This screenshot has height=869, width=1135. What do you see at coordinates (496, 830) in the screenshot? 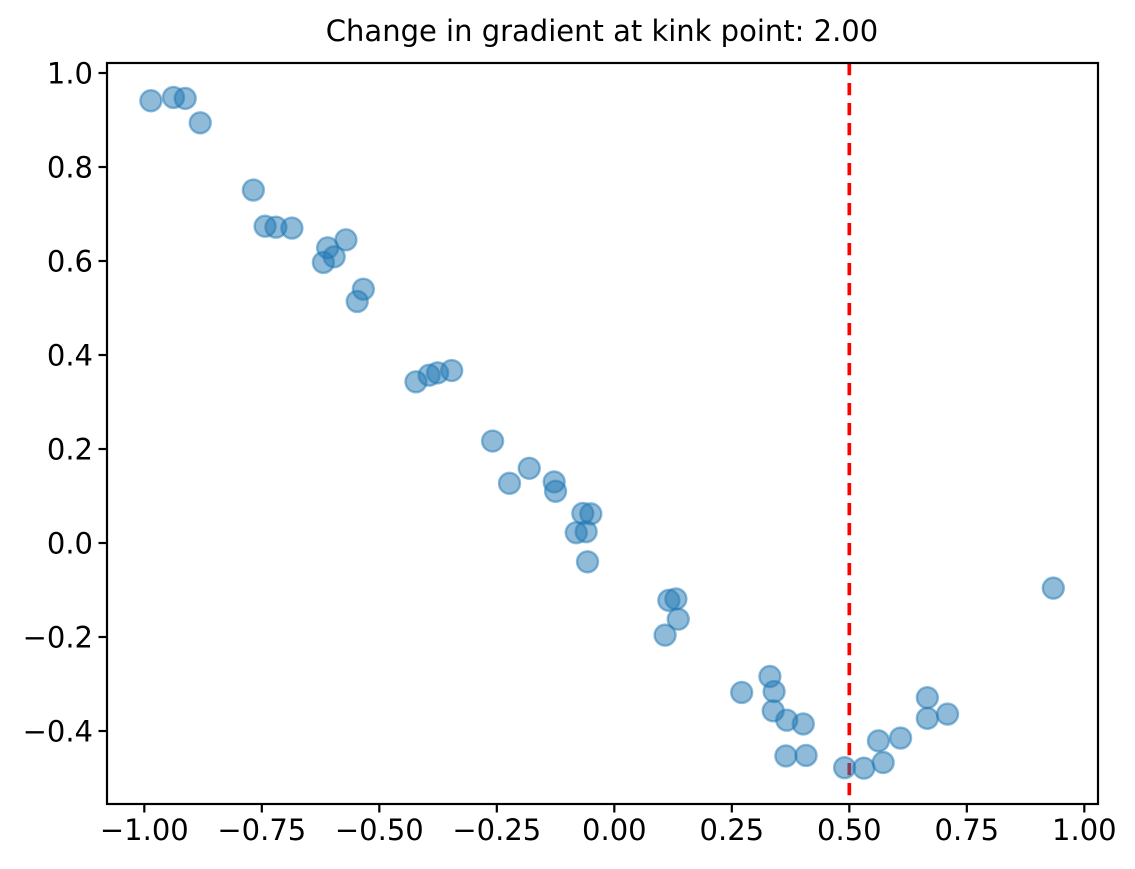
I see `x-tick-label: −0.25` at bounding box center [496, 830].